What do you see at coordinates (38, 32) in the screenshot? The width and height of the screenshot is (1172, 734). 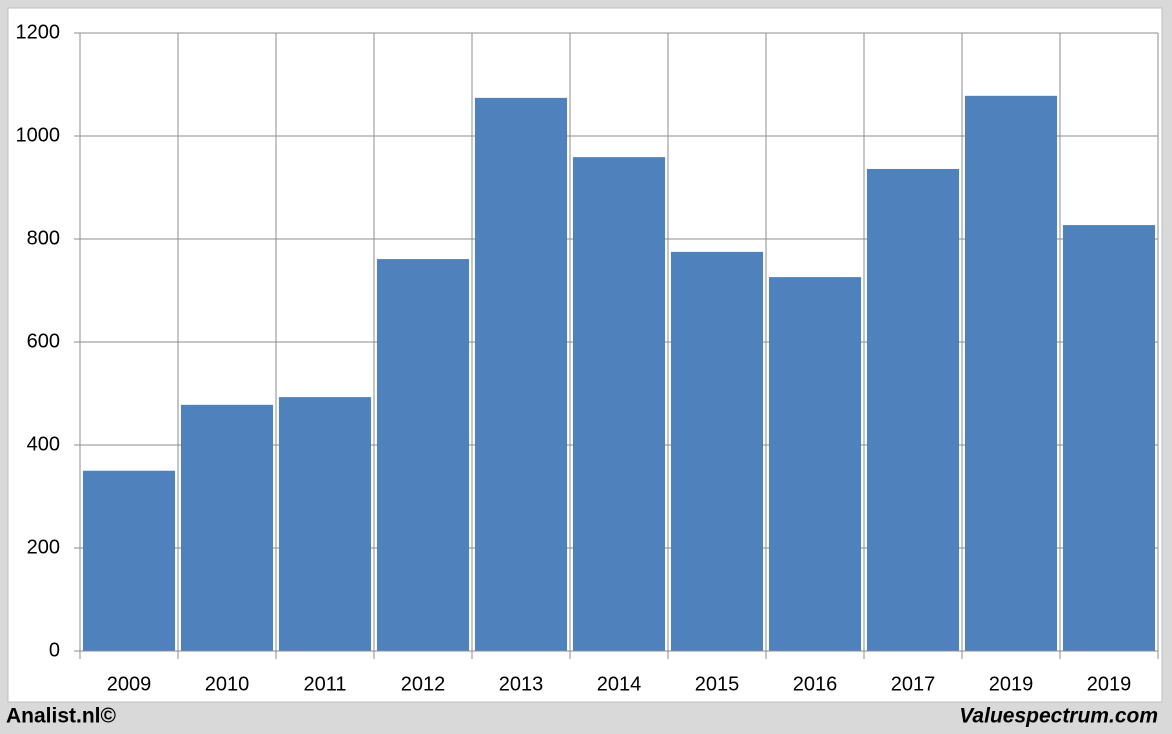 I see `y-tick-label: 1200` at bounding box center [38, 32].